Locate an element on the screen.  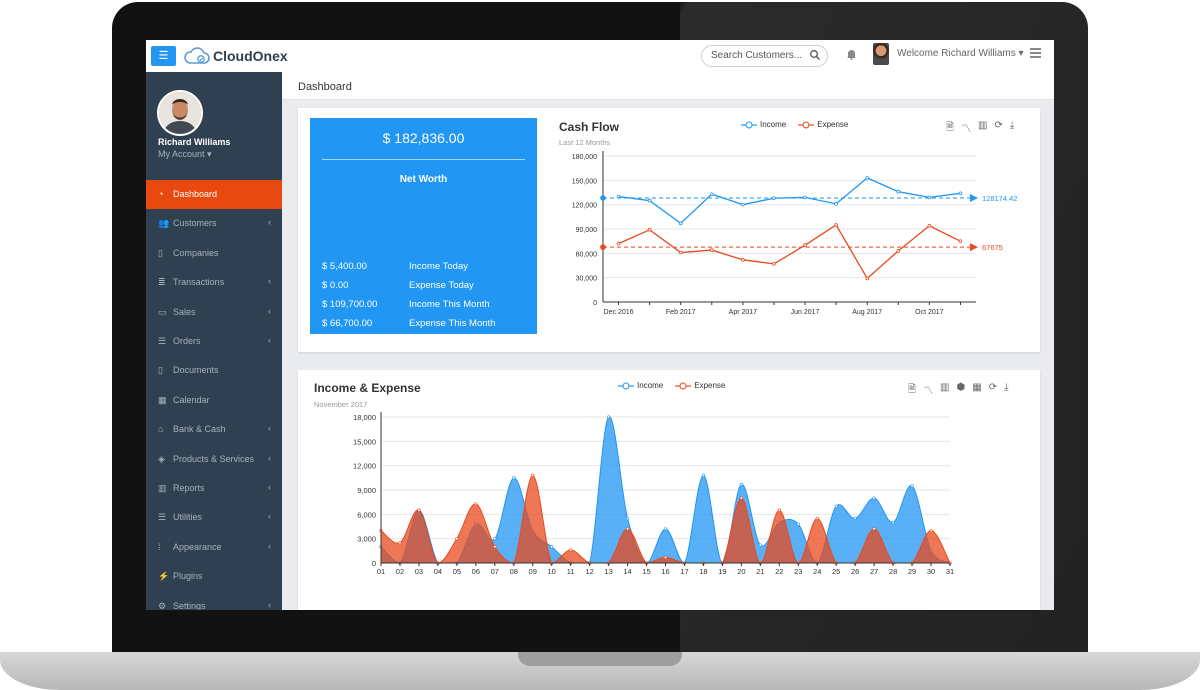
y-tick-label: 150,000 is located at coordinates (584, 181).